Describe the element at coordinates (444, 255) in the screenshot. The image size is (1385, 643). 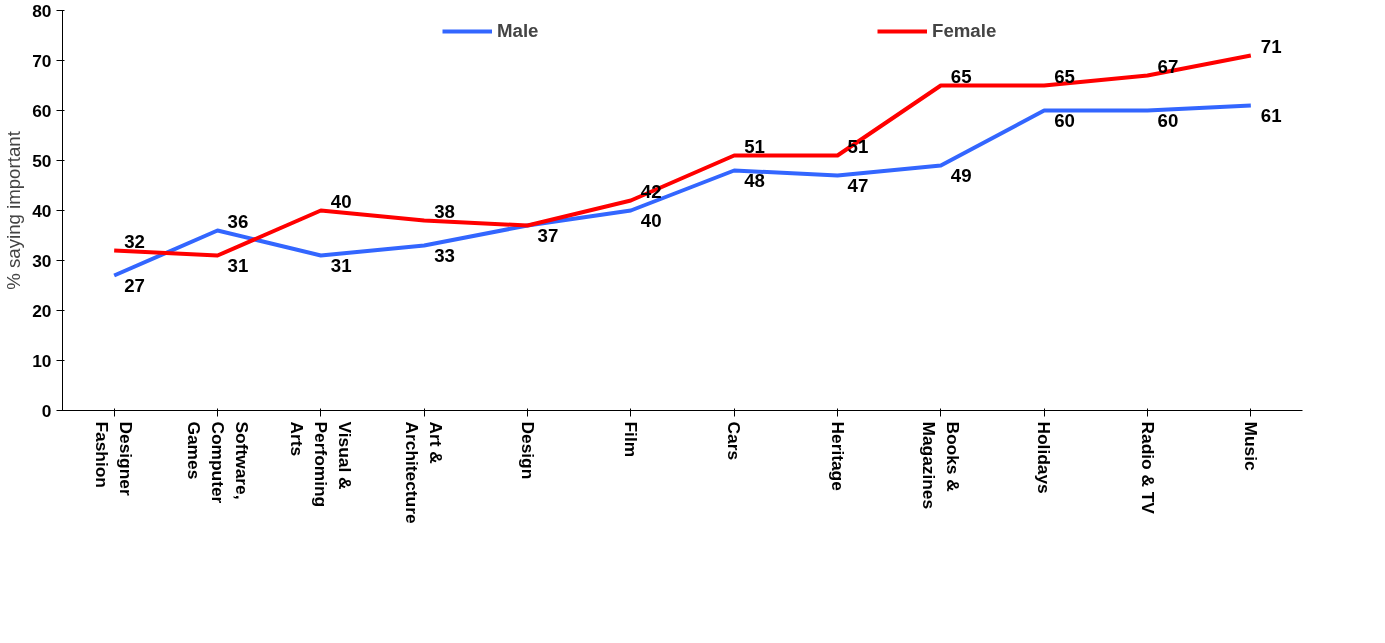
I see `data-label: 33` at that location.